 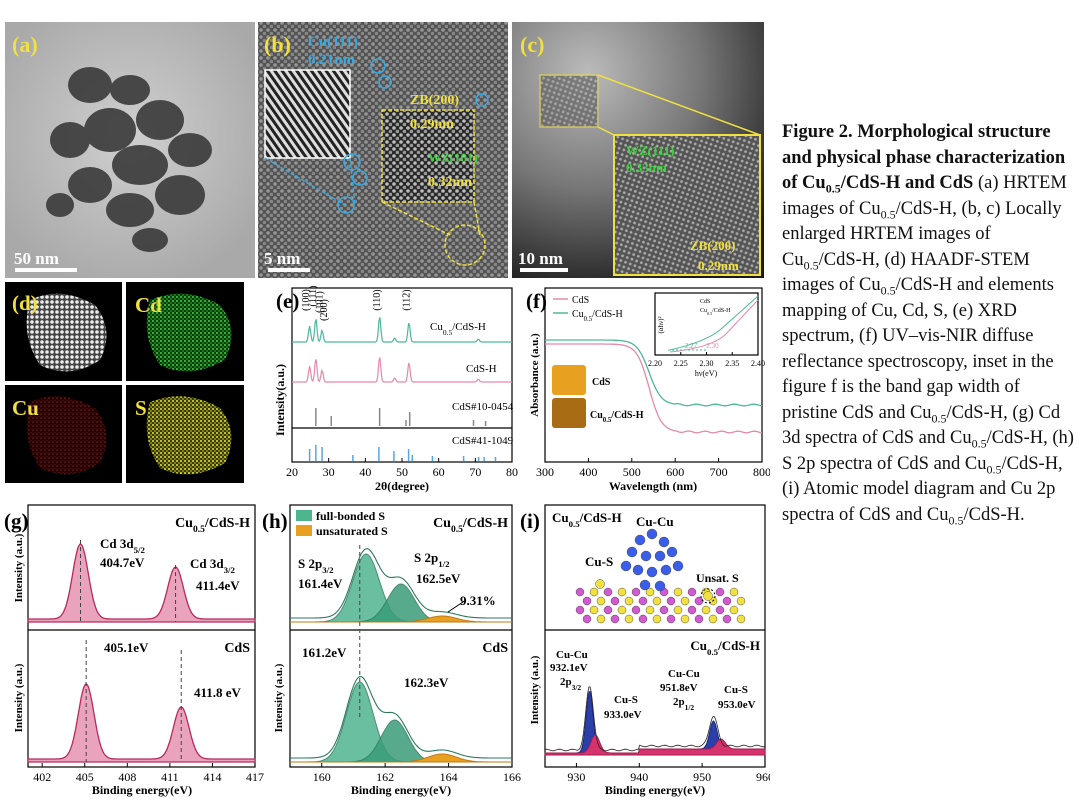 I want to click on photo, so click(x=569, y=413).